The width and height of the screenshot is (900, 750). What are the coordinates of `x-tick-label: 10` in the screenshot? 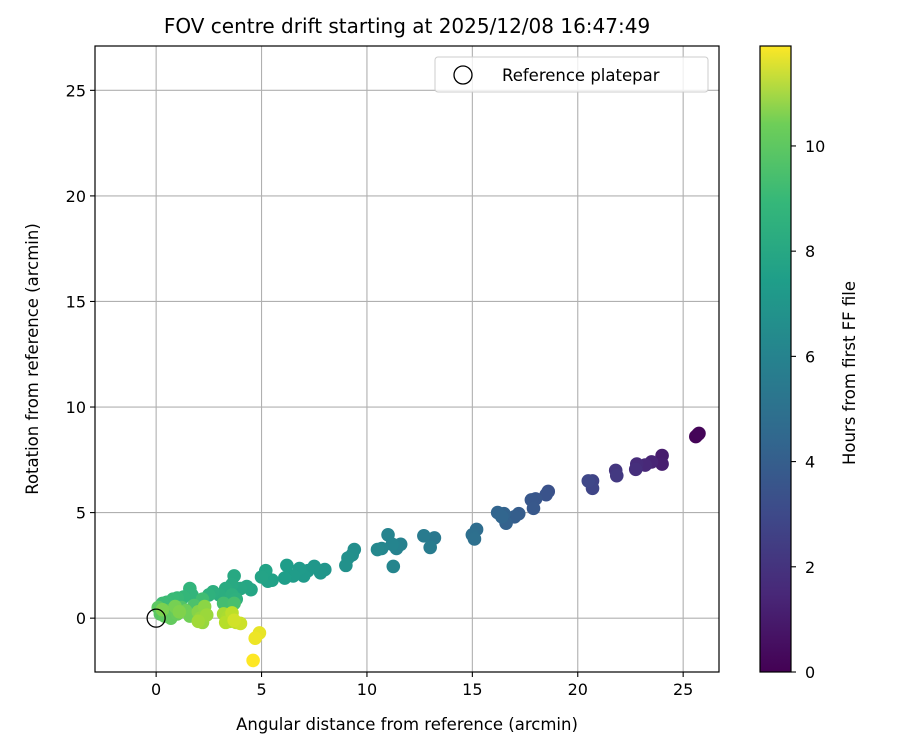 It's located at (367, 689).